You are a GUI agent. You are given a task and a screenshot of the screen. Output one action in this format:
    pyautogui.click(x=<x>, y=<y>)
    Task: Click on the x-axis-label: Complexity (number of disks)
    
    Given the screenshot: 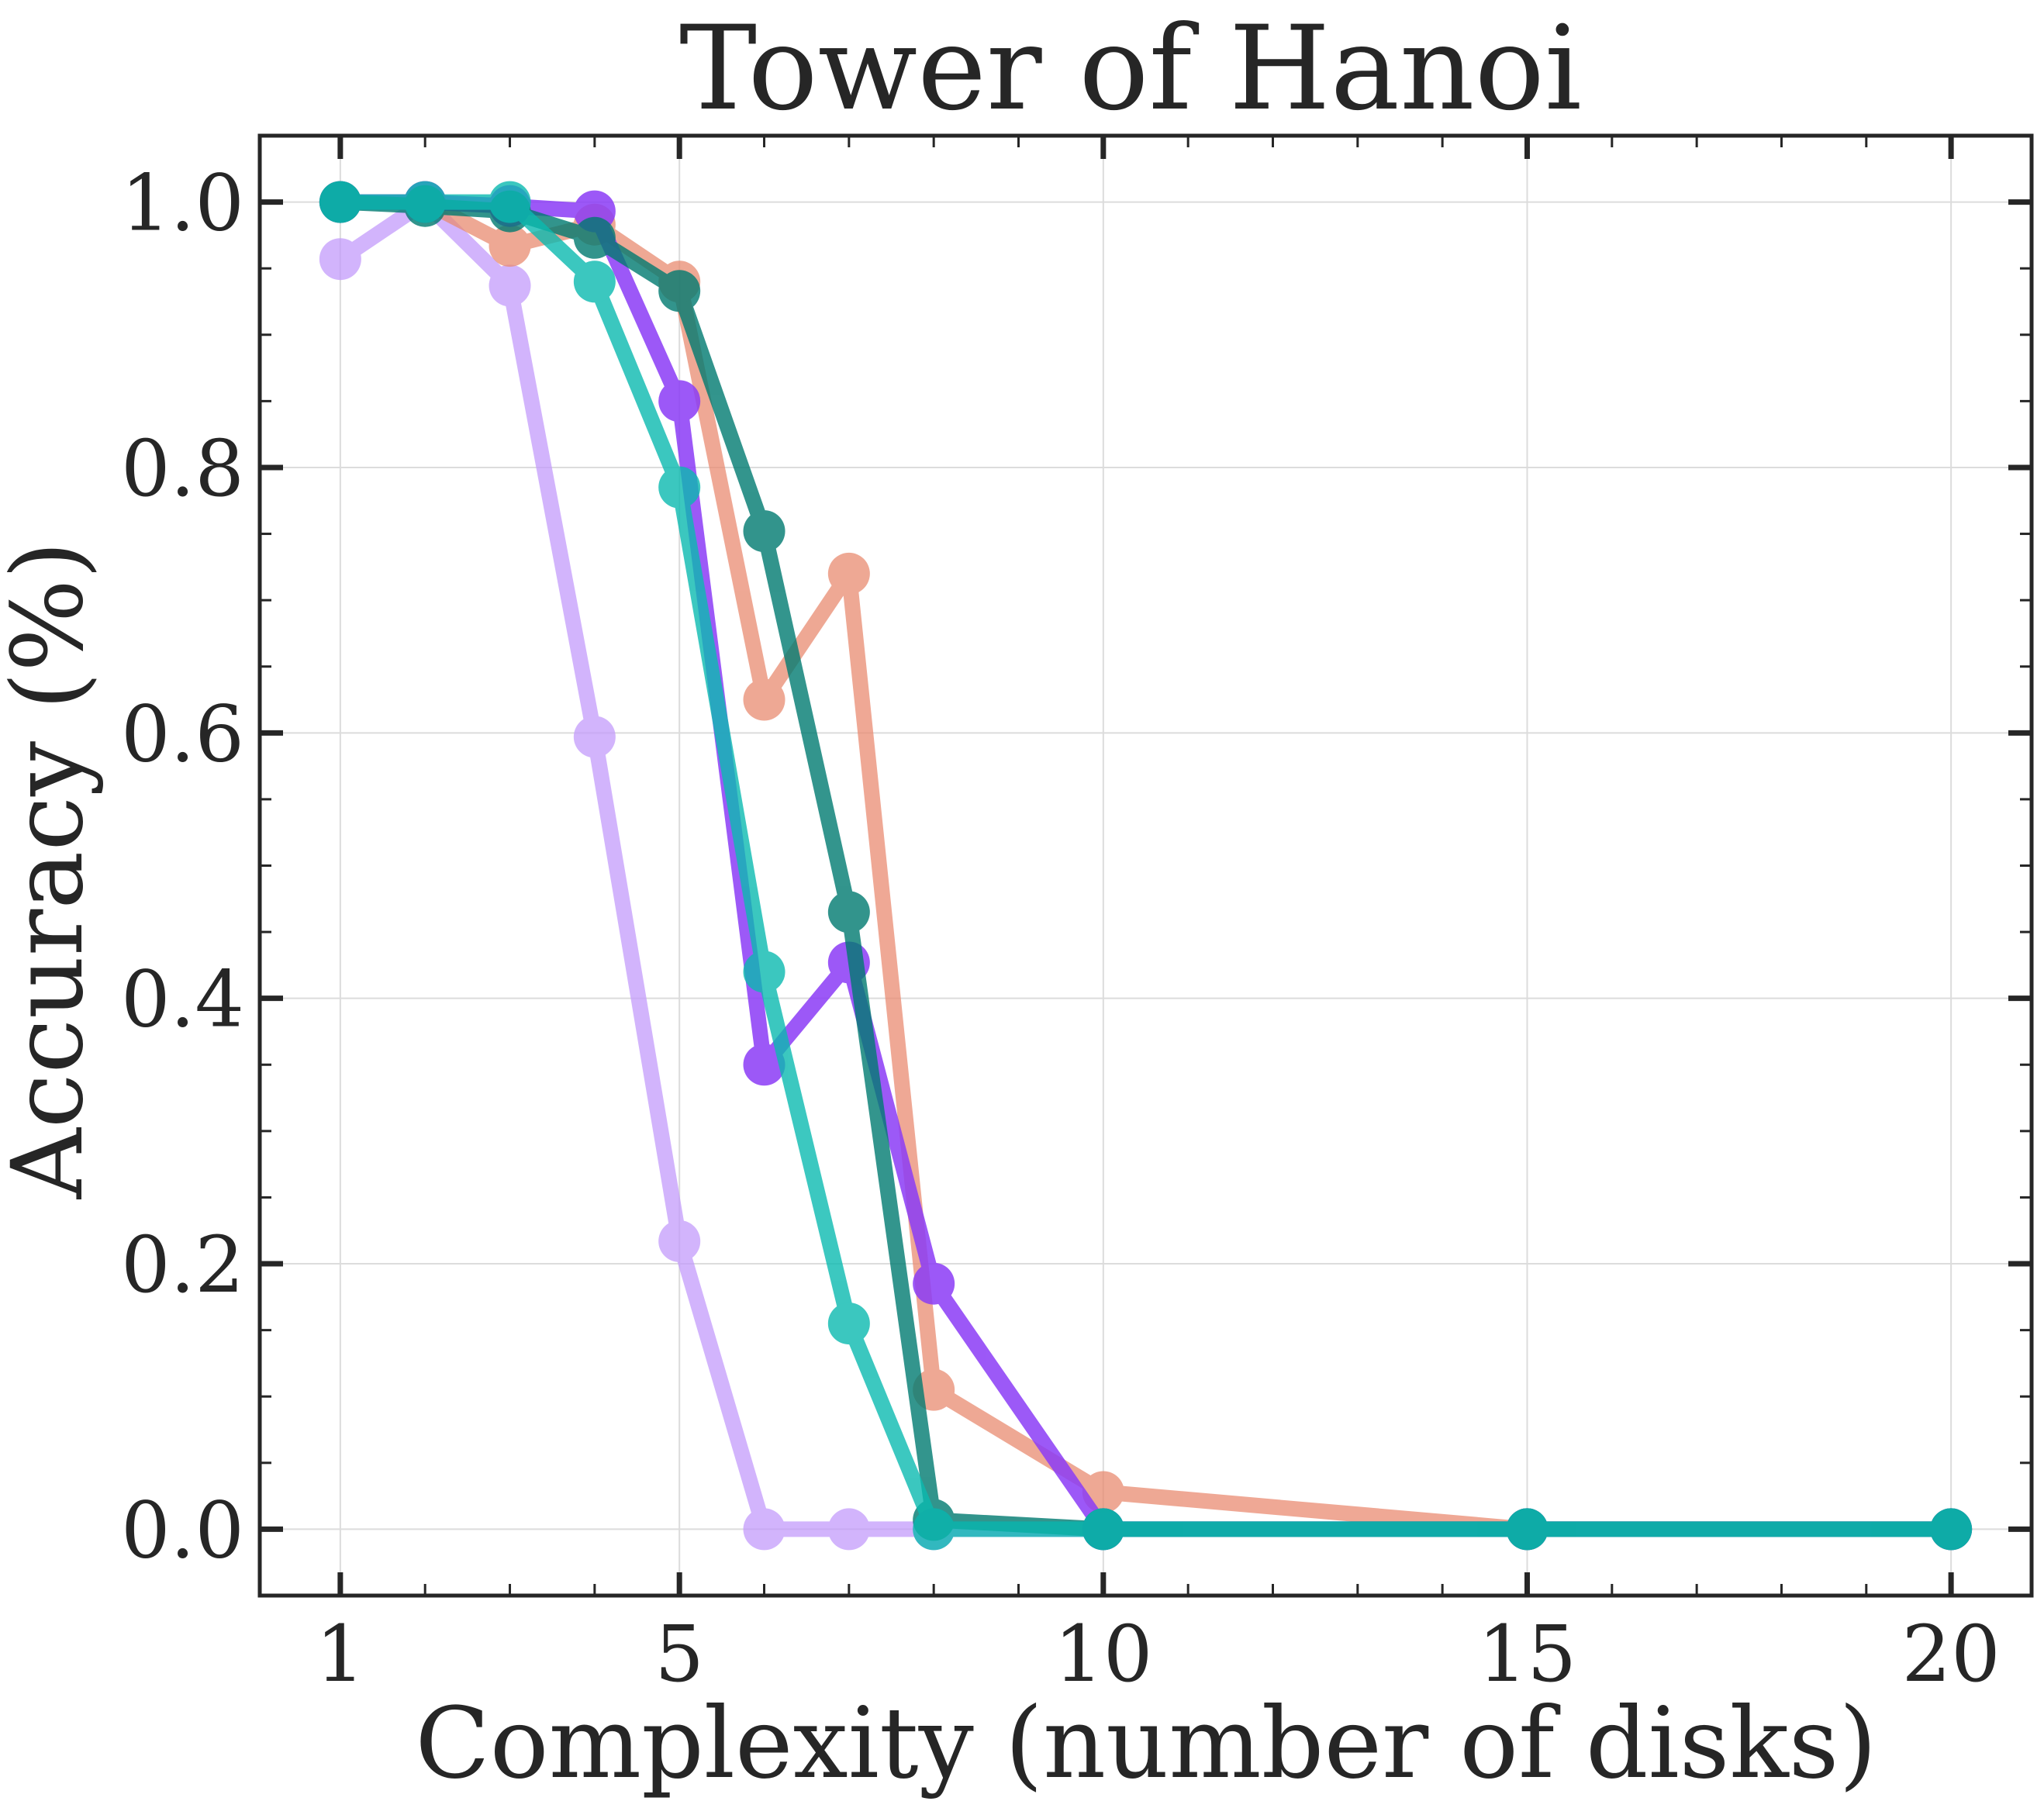 What is the action you would take?
    pyautogui.click(x=1146, y=1743)
    